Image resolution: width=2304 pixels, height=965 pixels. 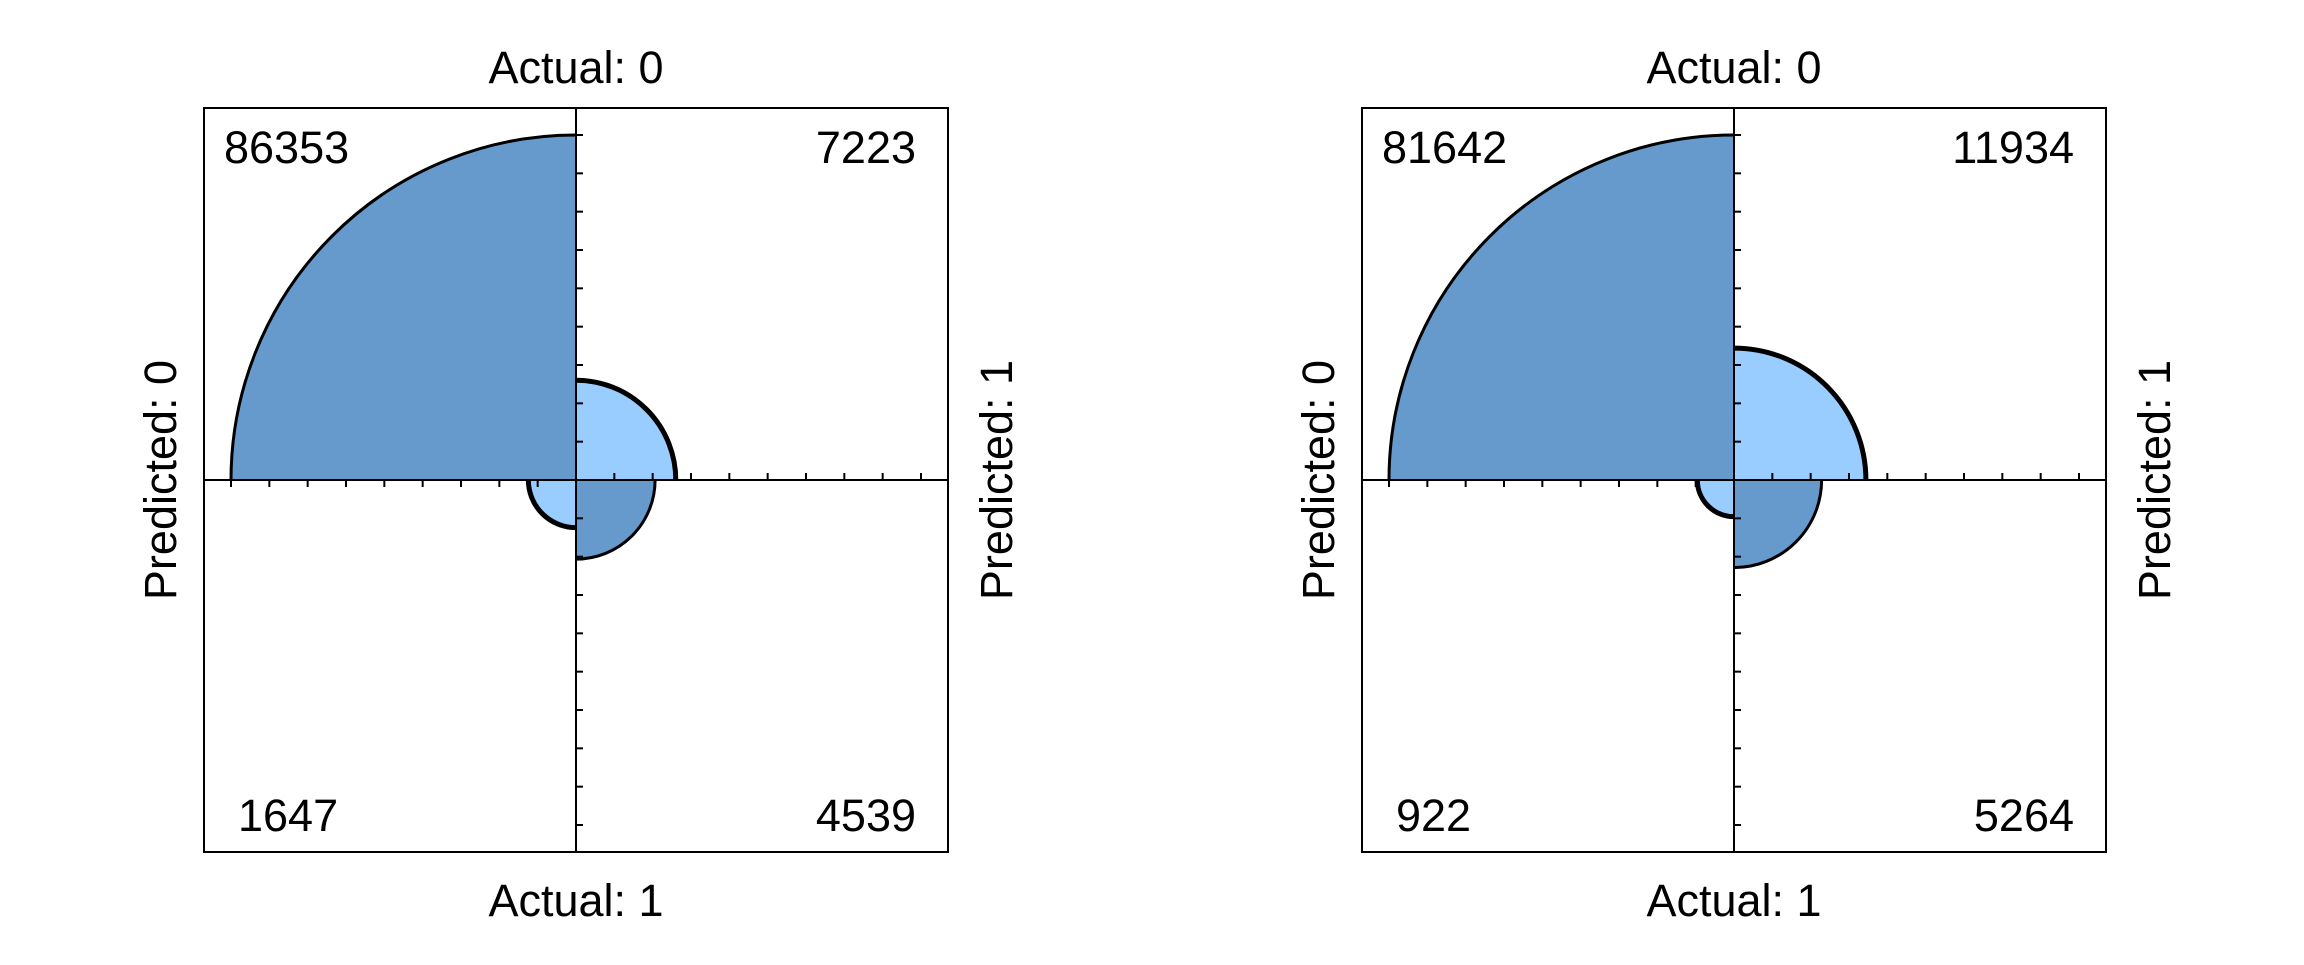 What do you see at coordinates (866, 147) in the screenshot?
I see `count-top-right: 7223` at bounding box center [866, 147].